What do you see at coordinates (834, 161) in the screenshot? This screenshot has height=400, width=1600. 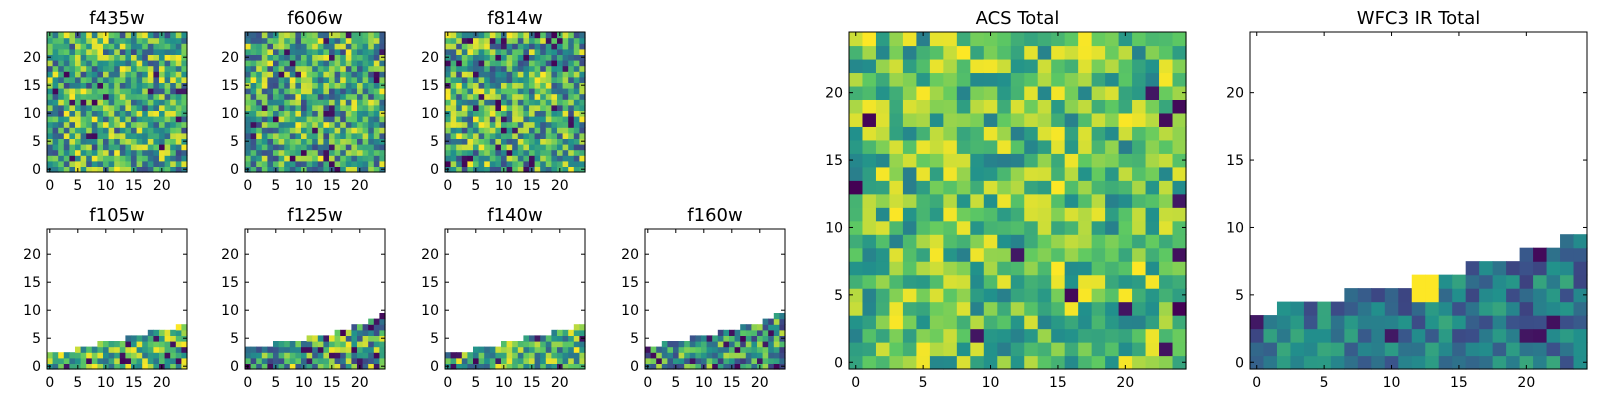 I see `y-tick-label: 15` at bounding box center [834, 161].